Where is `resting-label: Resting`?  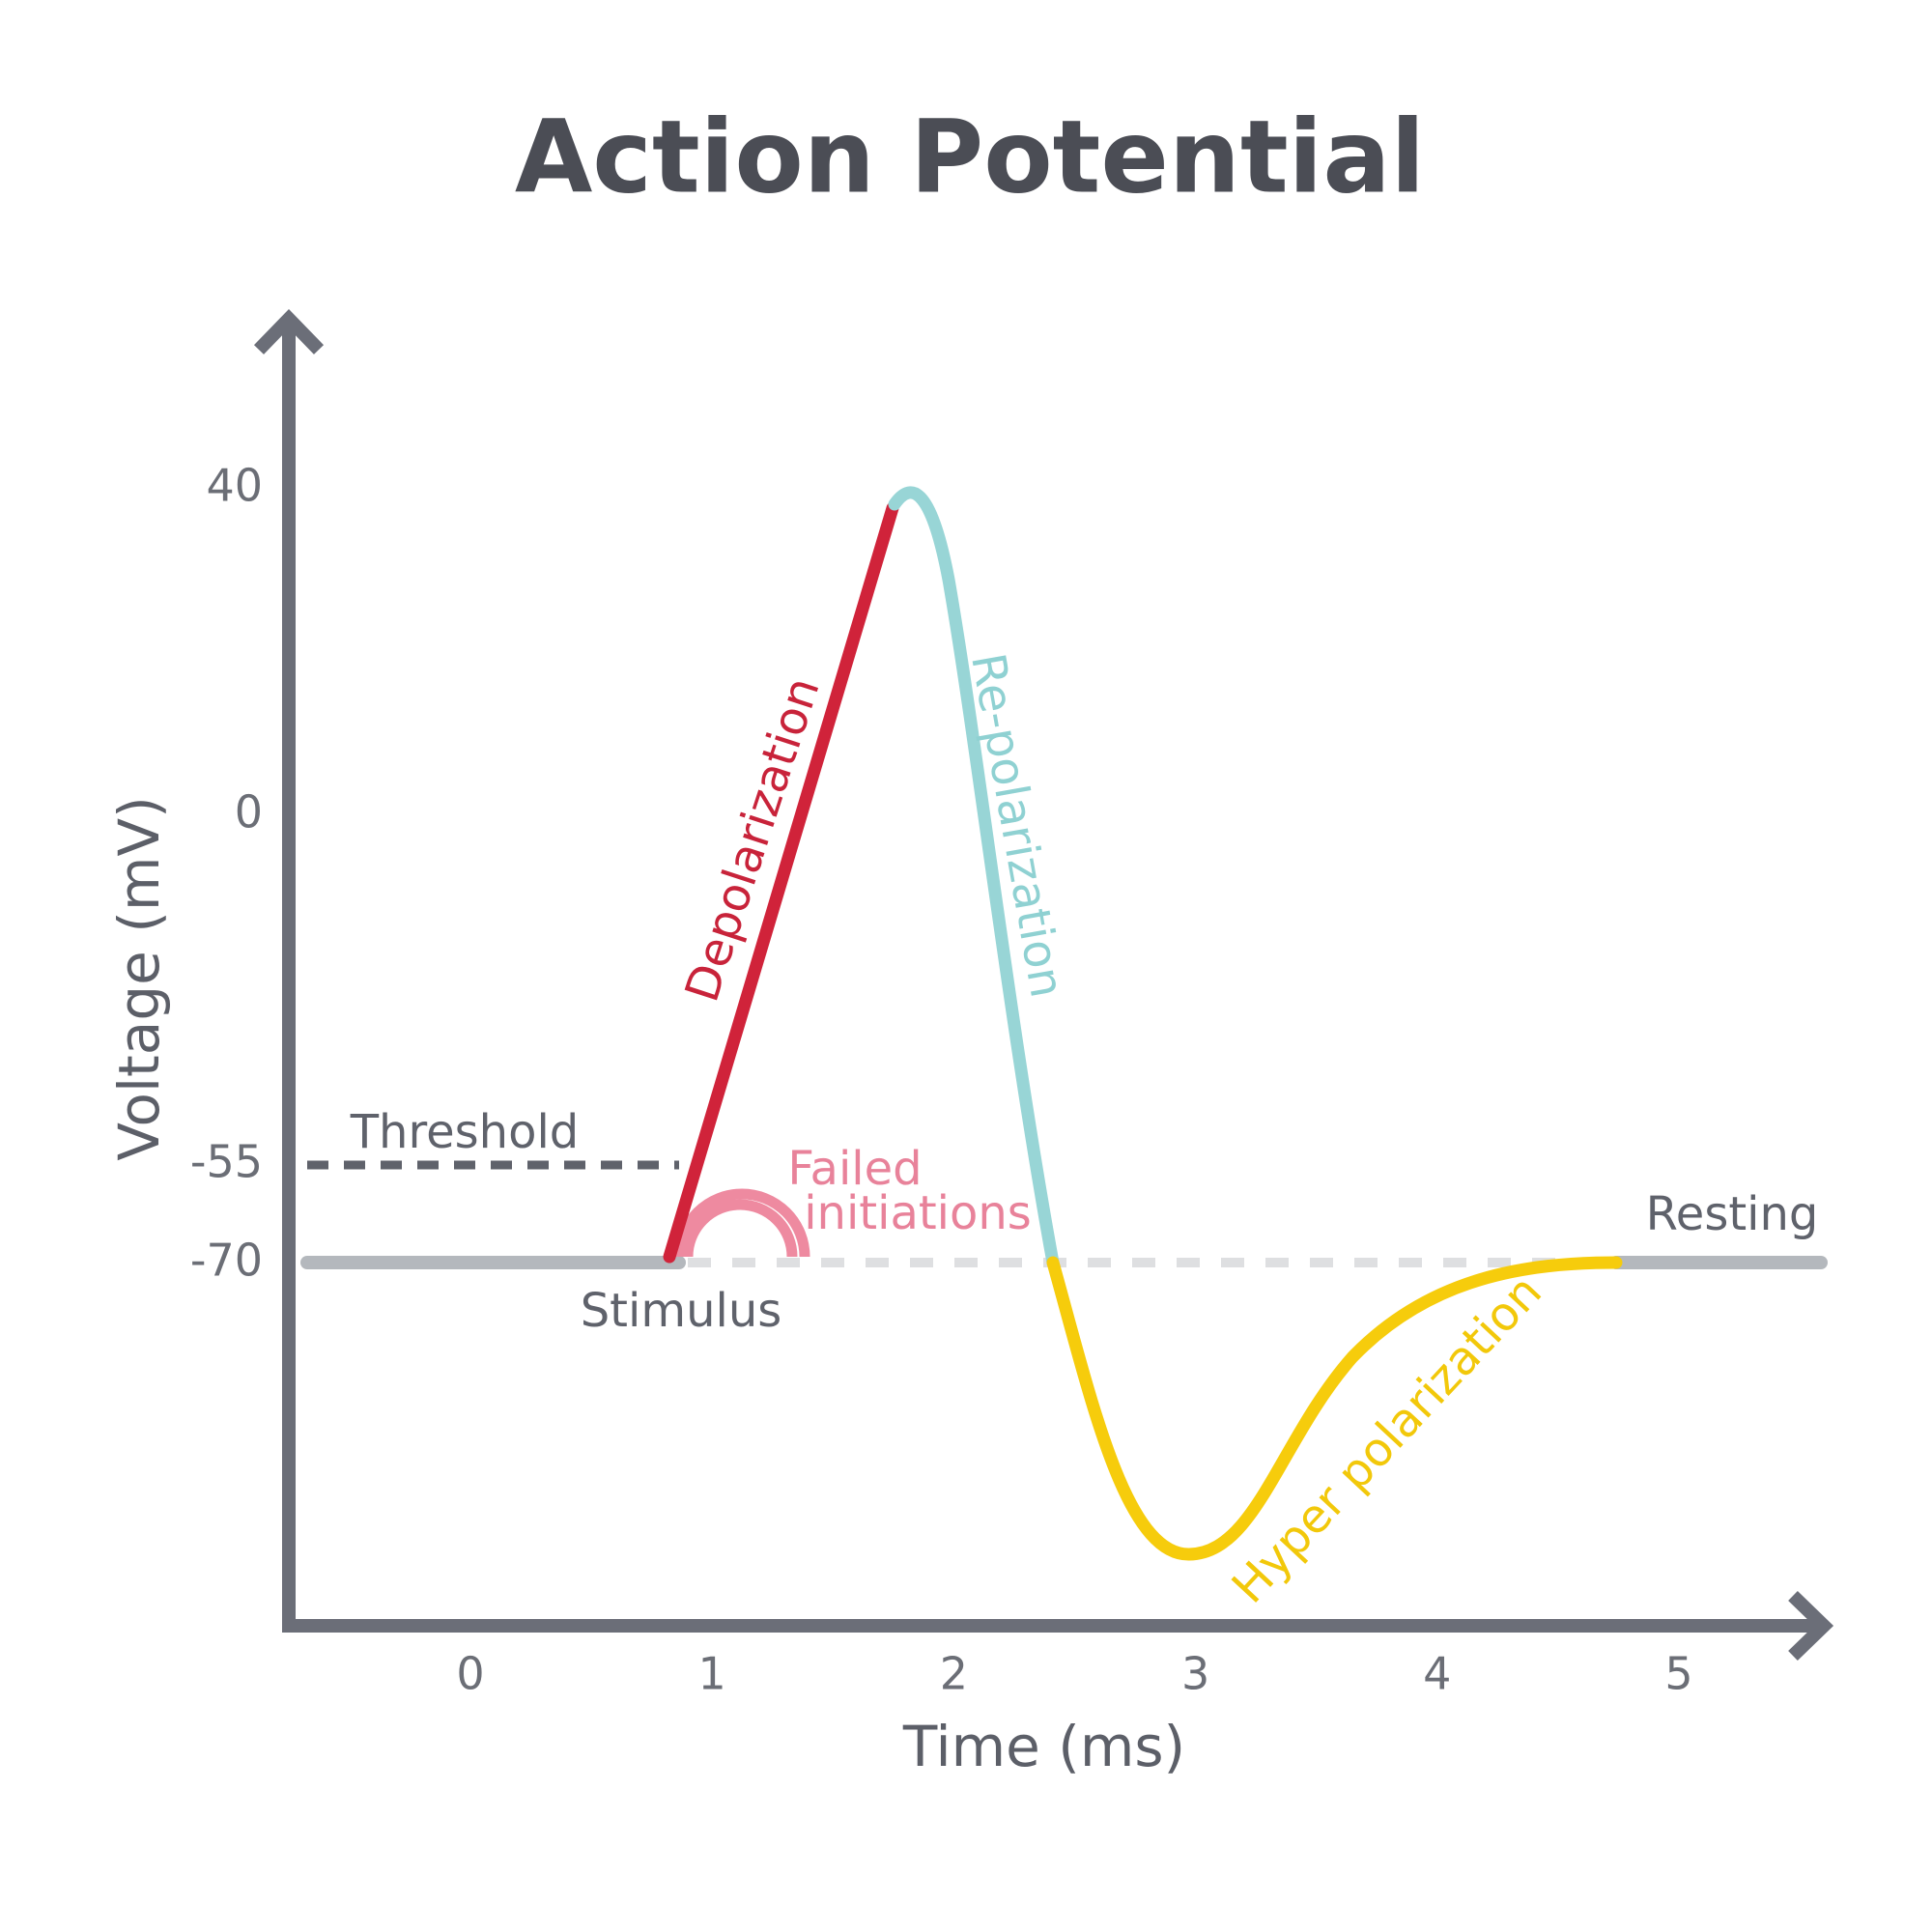 resting-label: Resting is located at coordinates (1732, 1214).